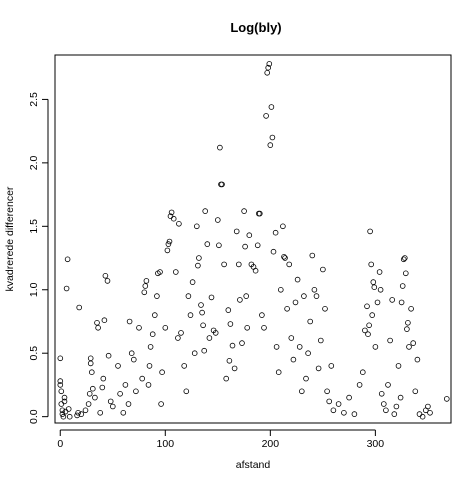 Image resolution: width=467 pixels, height=480 pixels. I want to click on y-tick-label: 1.5, so click(34, 226).